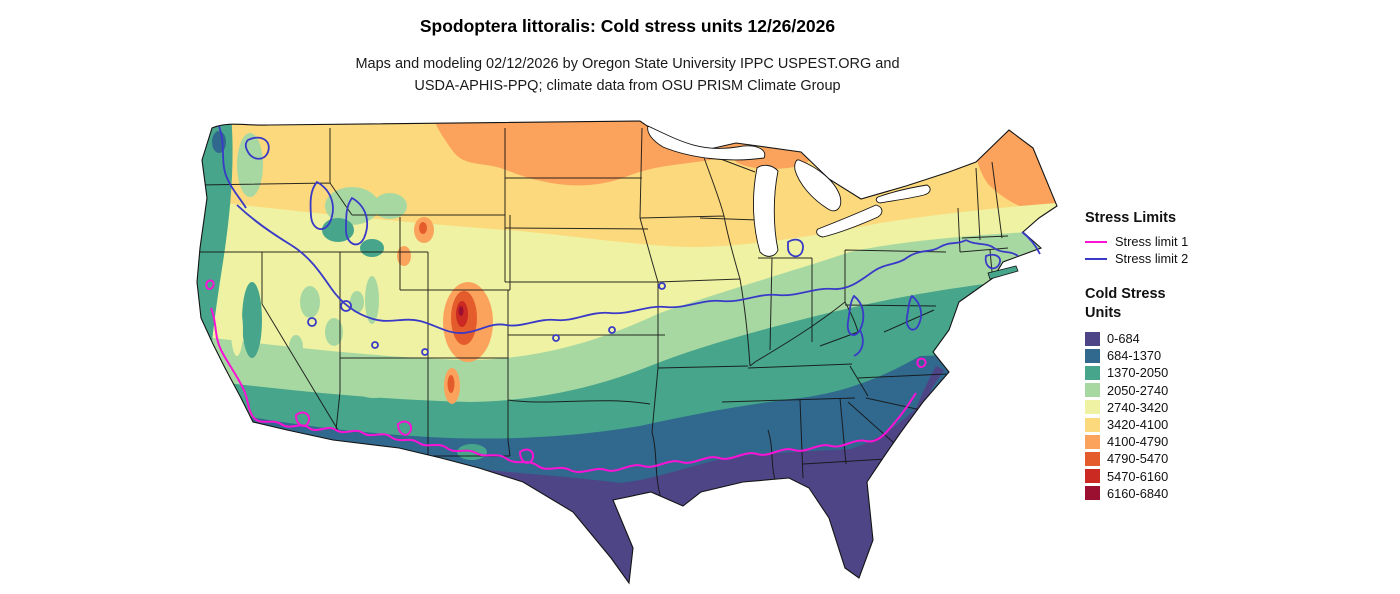 This screenshot has width=1400, height=594. I want to click on stress-limit-2-loop-puget, so click(257, 148).